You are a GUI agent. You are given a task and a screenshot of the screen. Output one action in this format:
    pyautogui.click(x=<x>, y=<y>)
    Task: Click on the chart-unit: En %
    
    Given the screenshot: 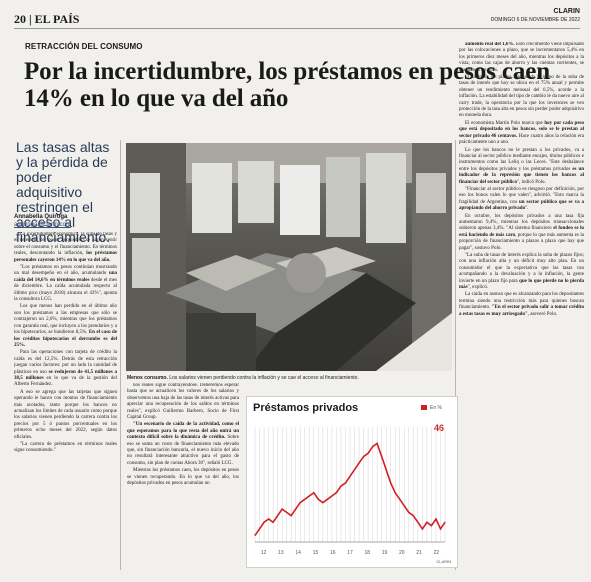 What is the action you would take?
    pyautogui.click(x=436, y=408)
    